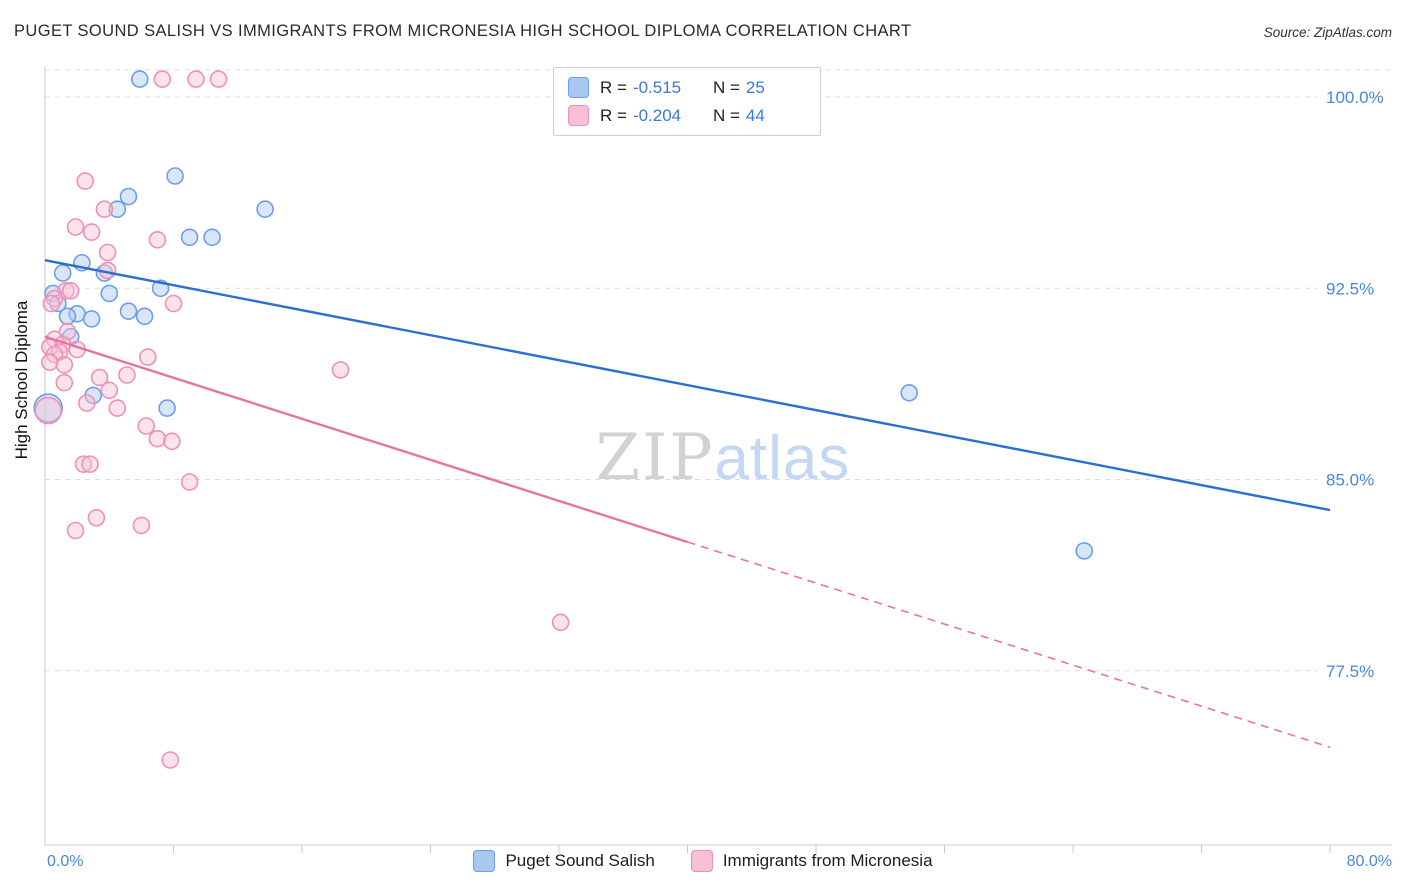 This screenshot has height=892, width=1406. I want to click on legend-item-salish: Puget Sound Salish, so click(564, 861).